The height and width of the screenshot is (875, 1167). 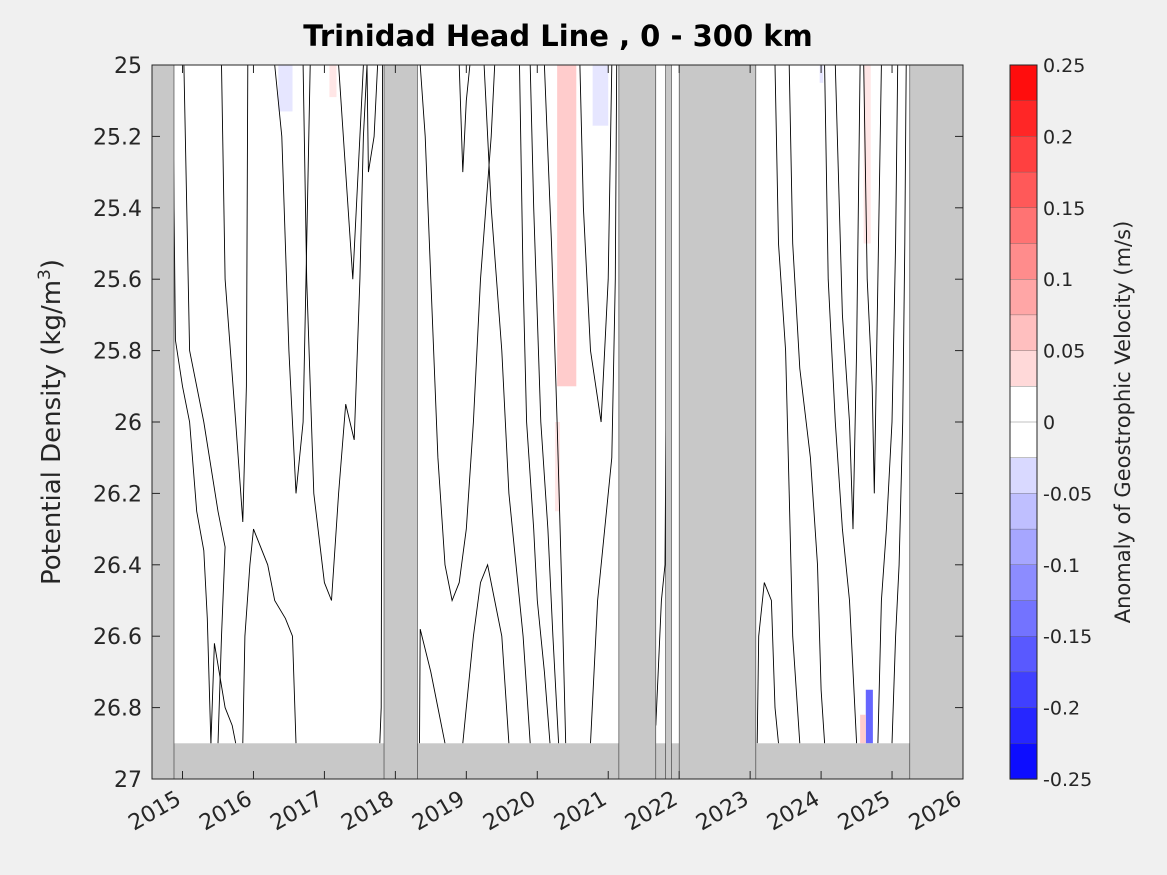 What do you see at coordinates (117, 637) in the screenshot?
I see `y-tick-label: 26.6` at bounding box center [117, 637].